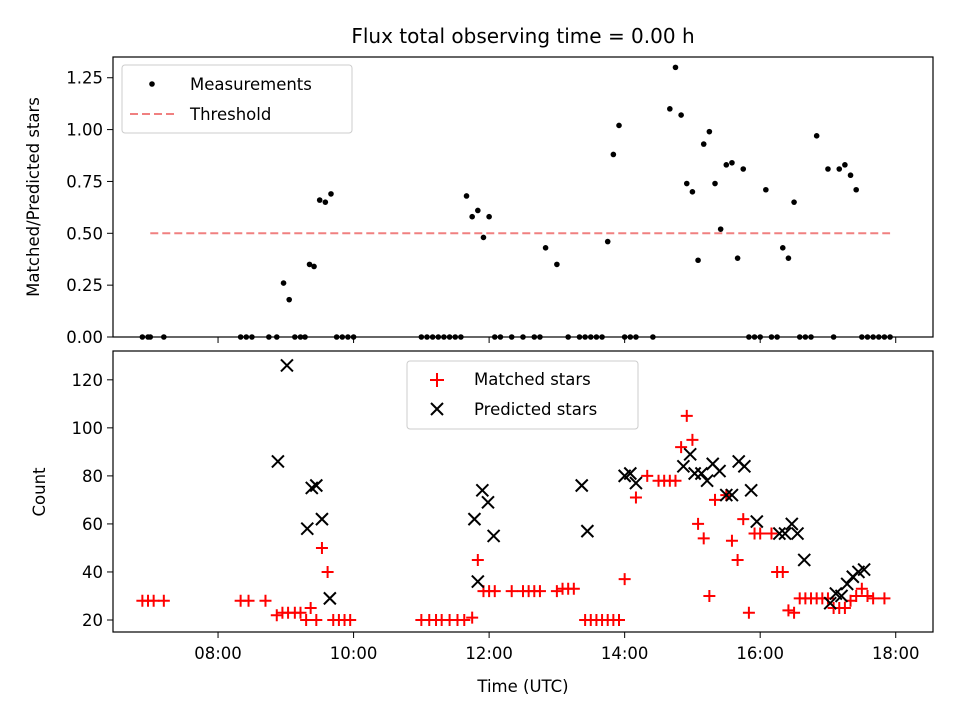  I want to click on legend-label-measurements: Measurements, so click(251, 84).